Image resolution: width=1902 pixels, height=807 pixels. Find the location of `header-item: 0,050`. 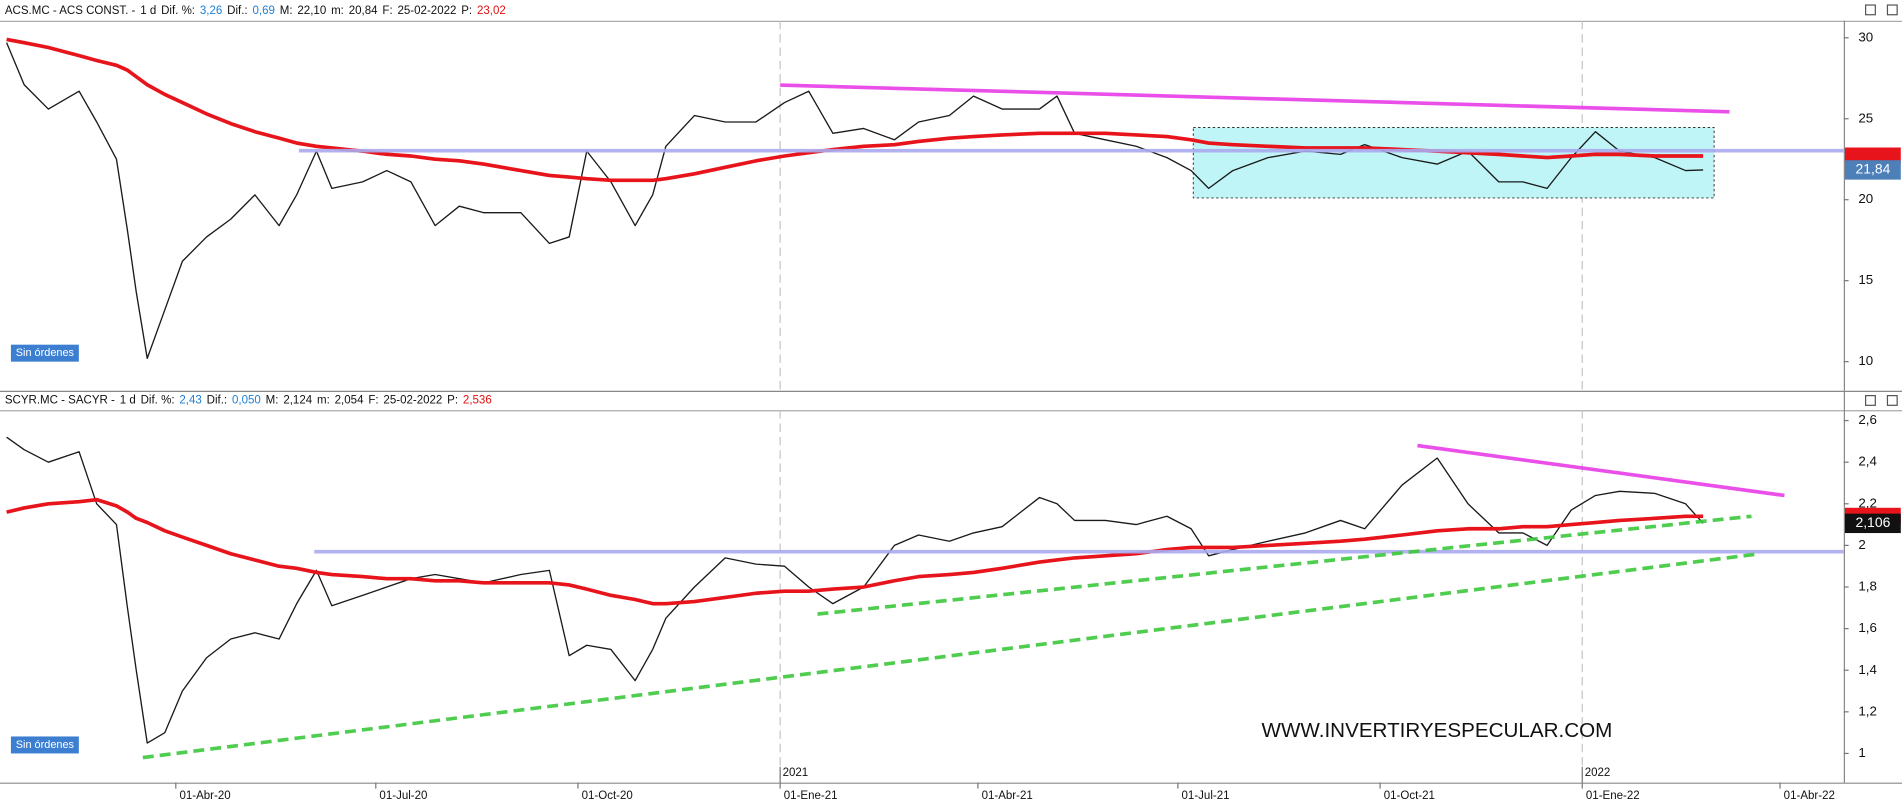

header-item: 0,050 is located at coordinates (246, 401).